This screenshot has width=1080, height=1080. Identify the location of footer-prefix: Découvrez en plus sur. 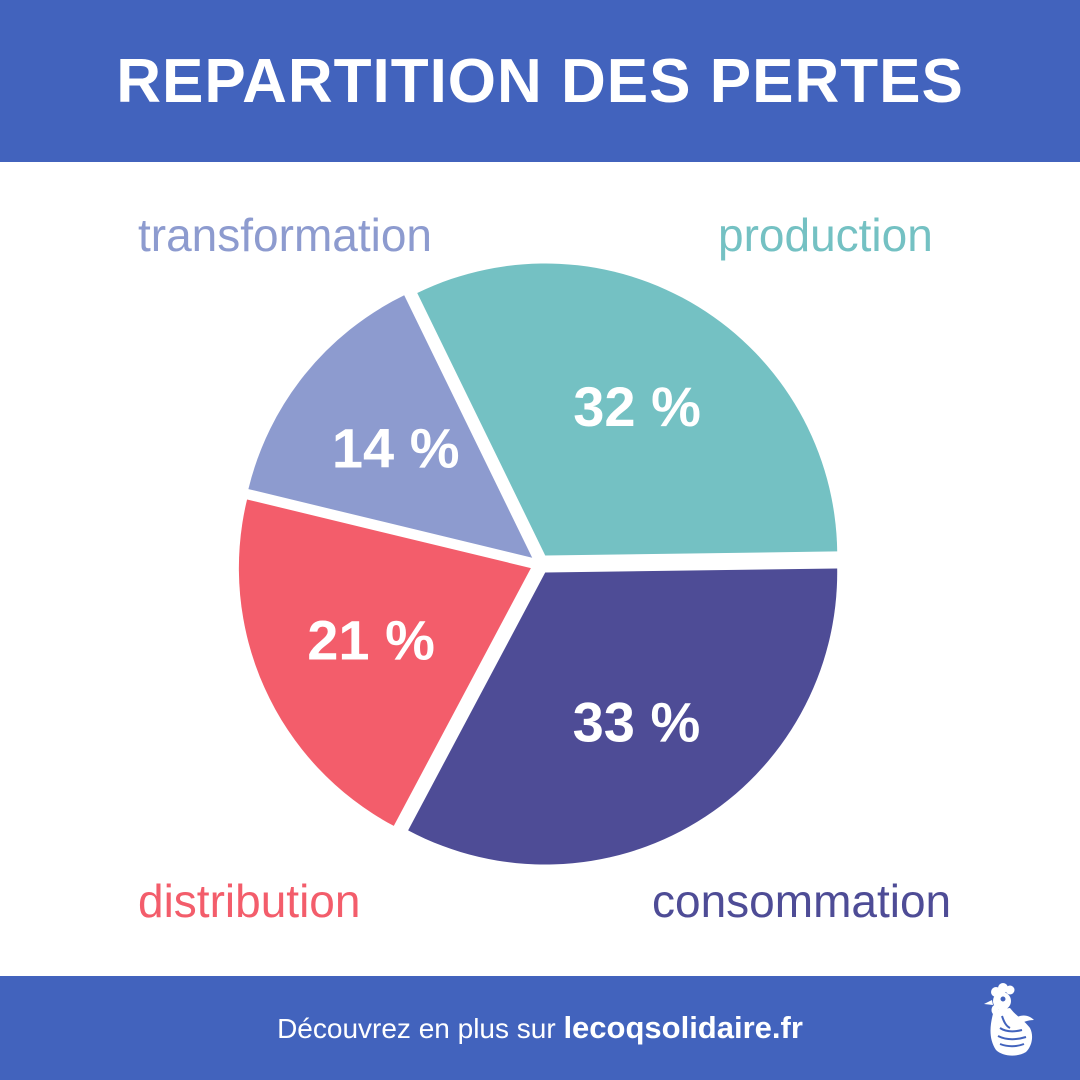
(416, 1028).